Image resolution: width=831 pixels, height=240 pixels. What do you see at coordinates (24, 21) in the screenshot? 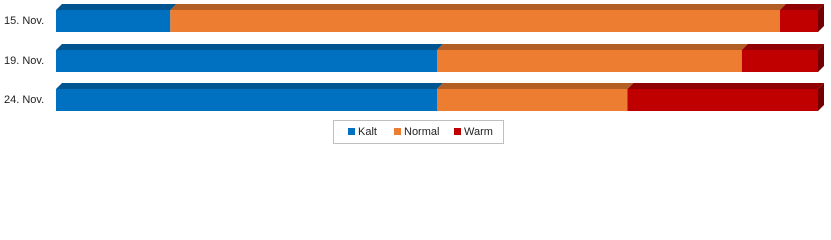
I see `y-tick-label: 15. Nov.` at bounding box center [24, 21].